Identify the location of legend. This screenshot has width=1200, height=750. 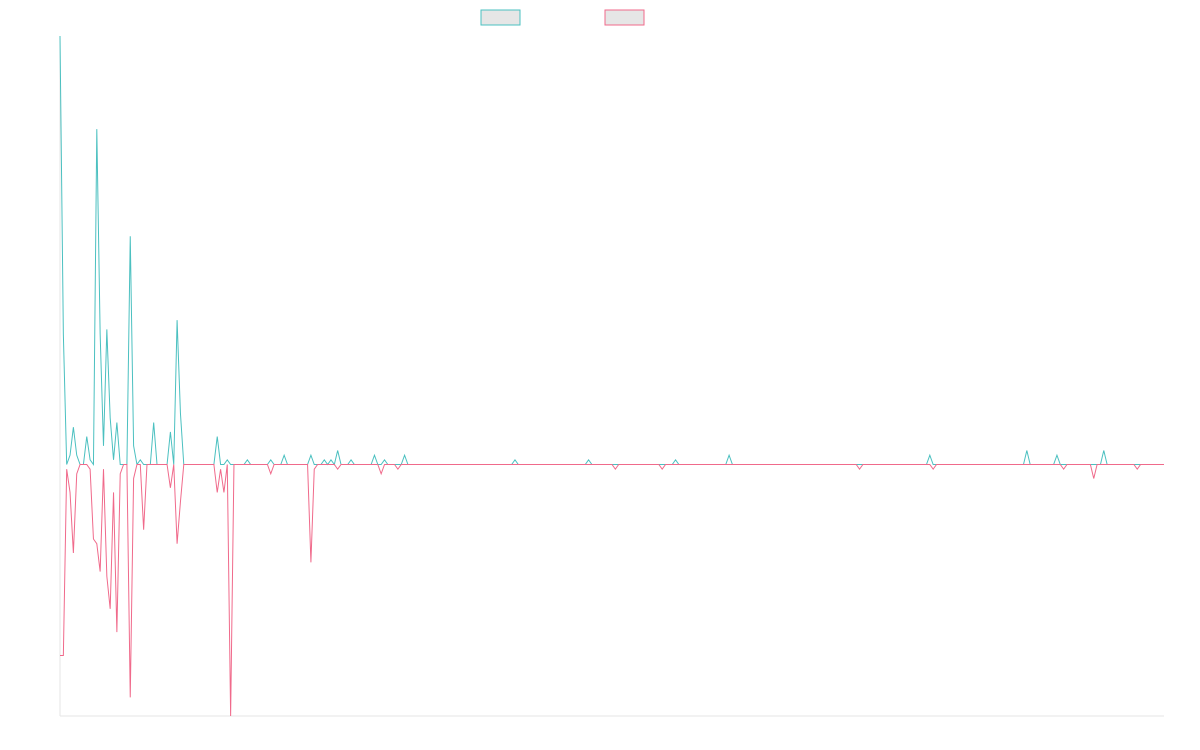
(562, 17).